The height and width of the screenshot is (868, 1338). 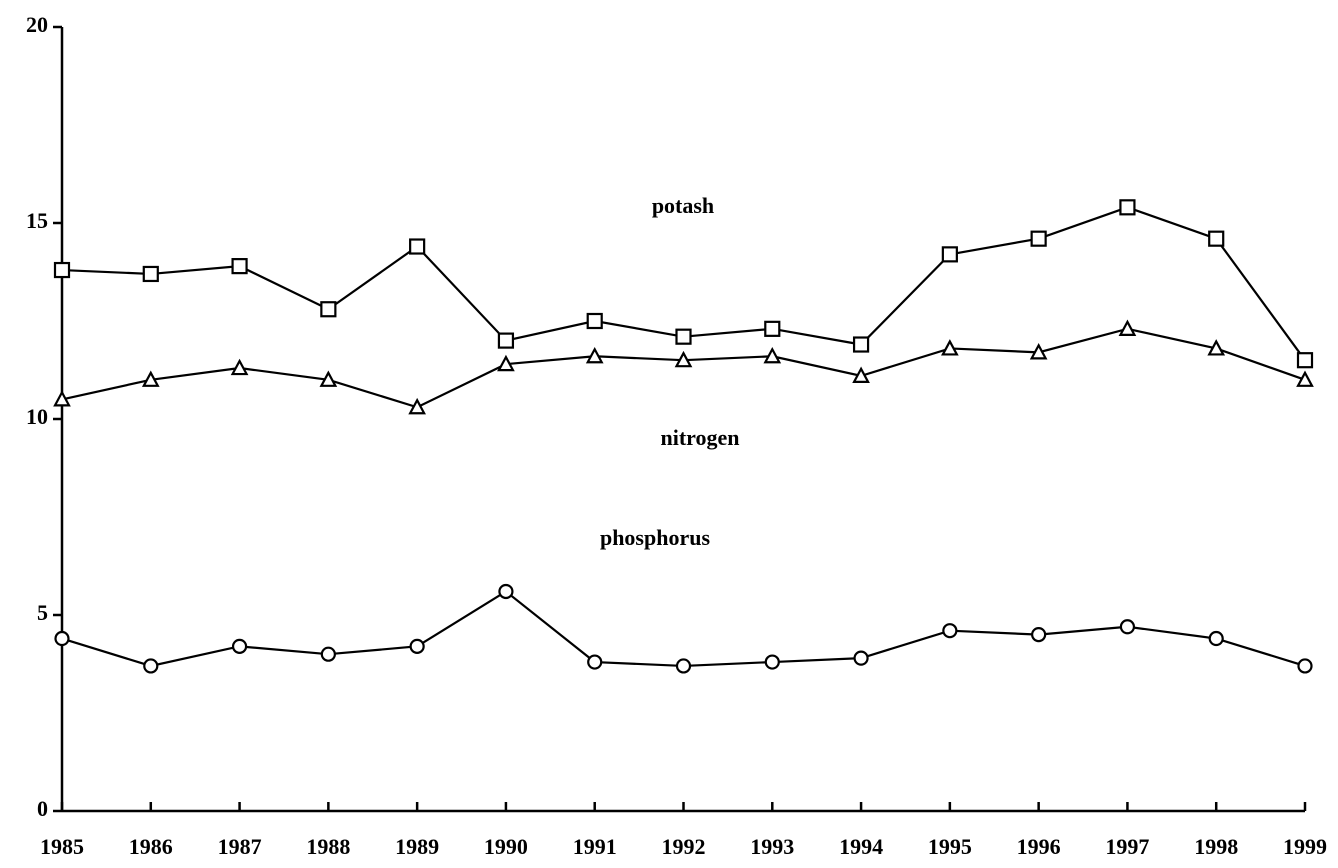 What do you see at coordinates (1216, 846) in the screenshot?
I see `x-tick-label: 1998` at bounding box center [1216, 846].